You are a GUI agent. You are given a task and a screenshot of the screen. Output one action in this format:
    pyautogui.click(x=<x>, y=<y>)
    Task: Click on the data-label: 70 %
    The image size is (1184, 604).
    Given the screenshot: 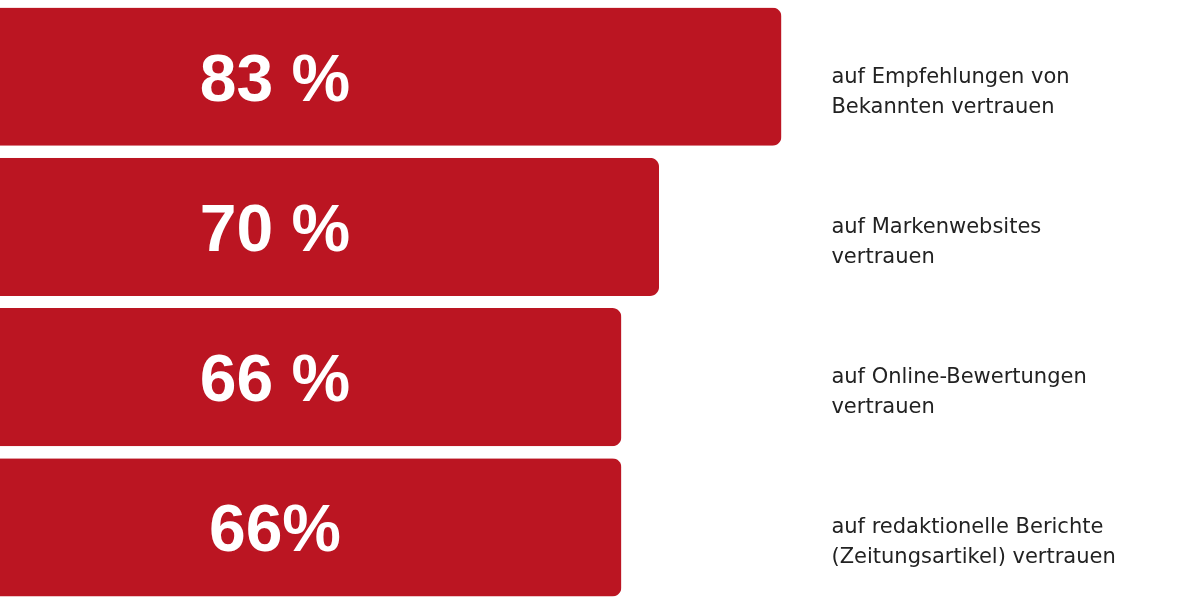 What is the action you would take?
    pyautogui.click(x=275, y=227)
    